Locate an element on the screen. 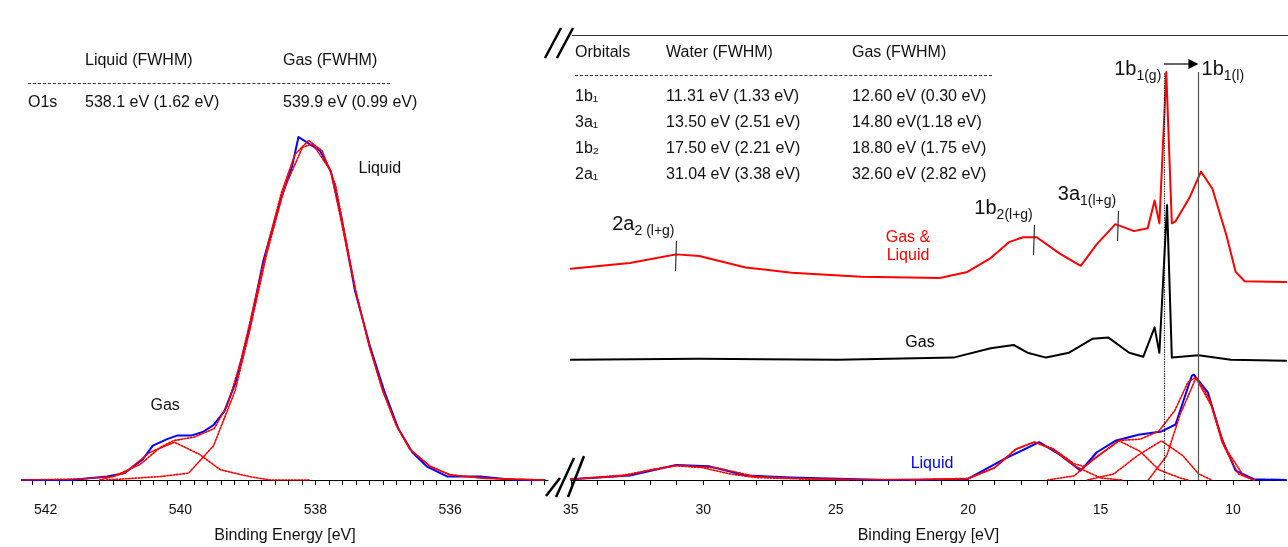  text: Liquid (FWHM) is located at coordinates (139, 60).